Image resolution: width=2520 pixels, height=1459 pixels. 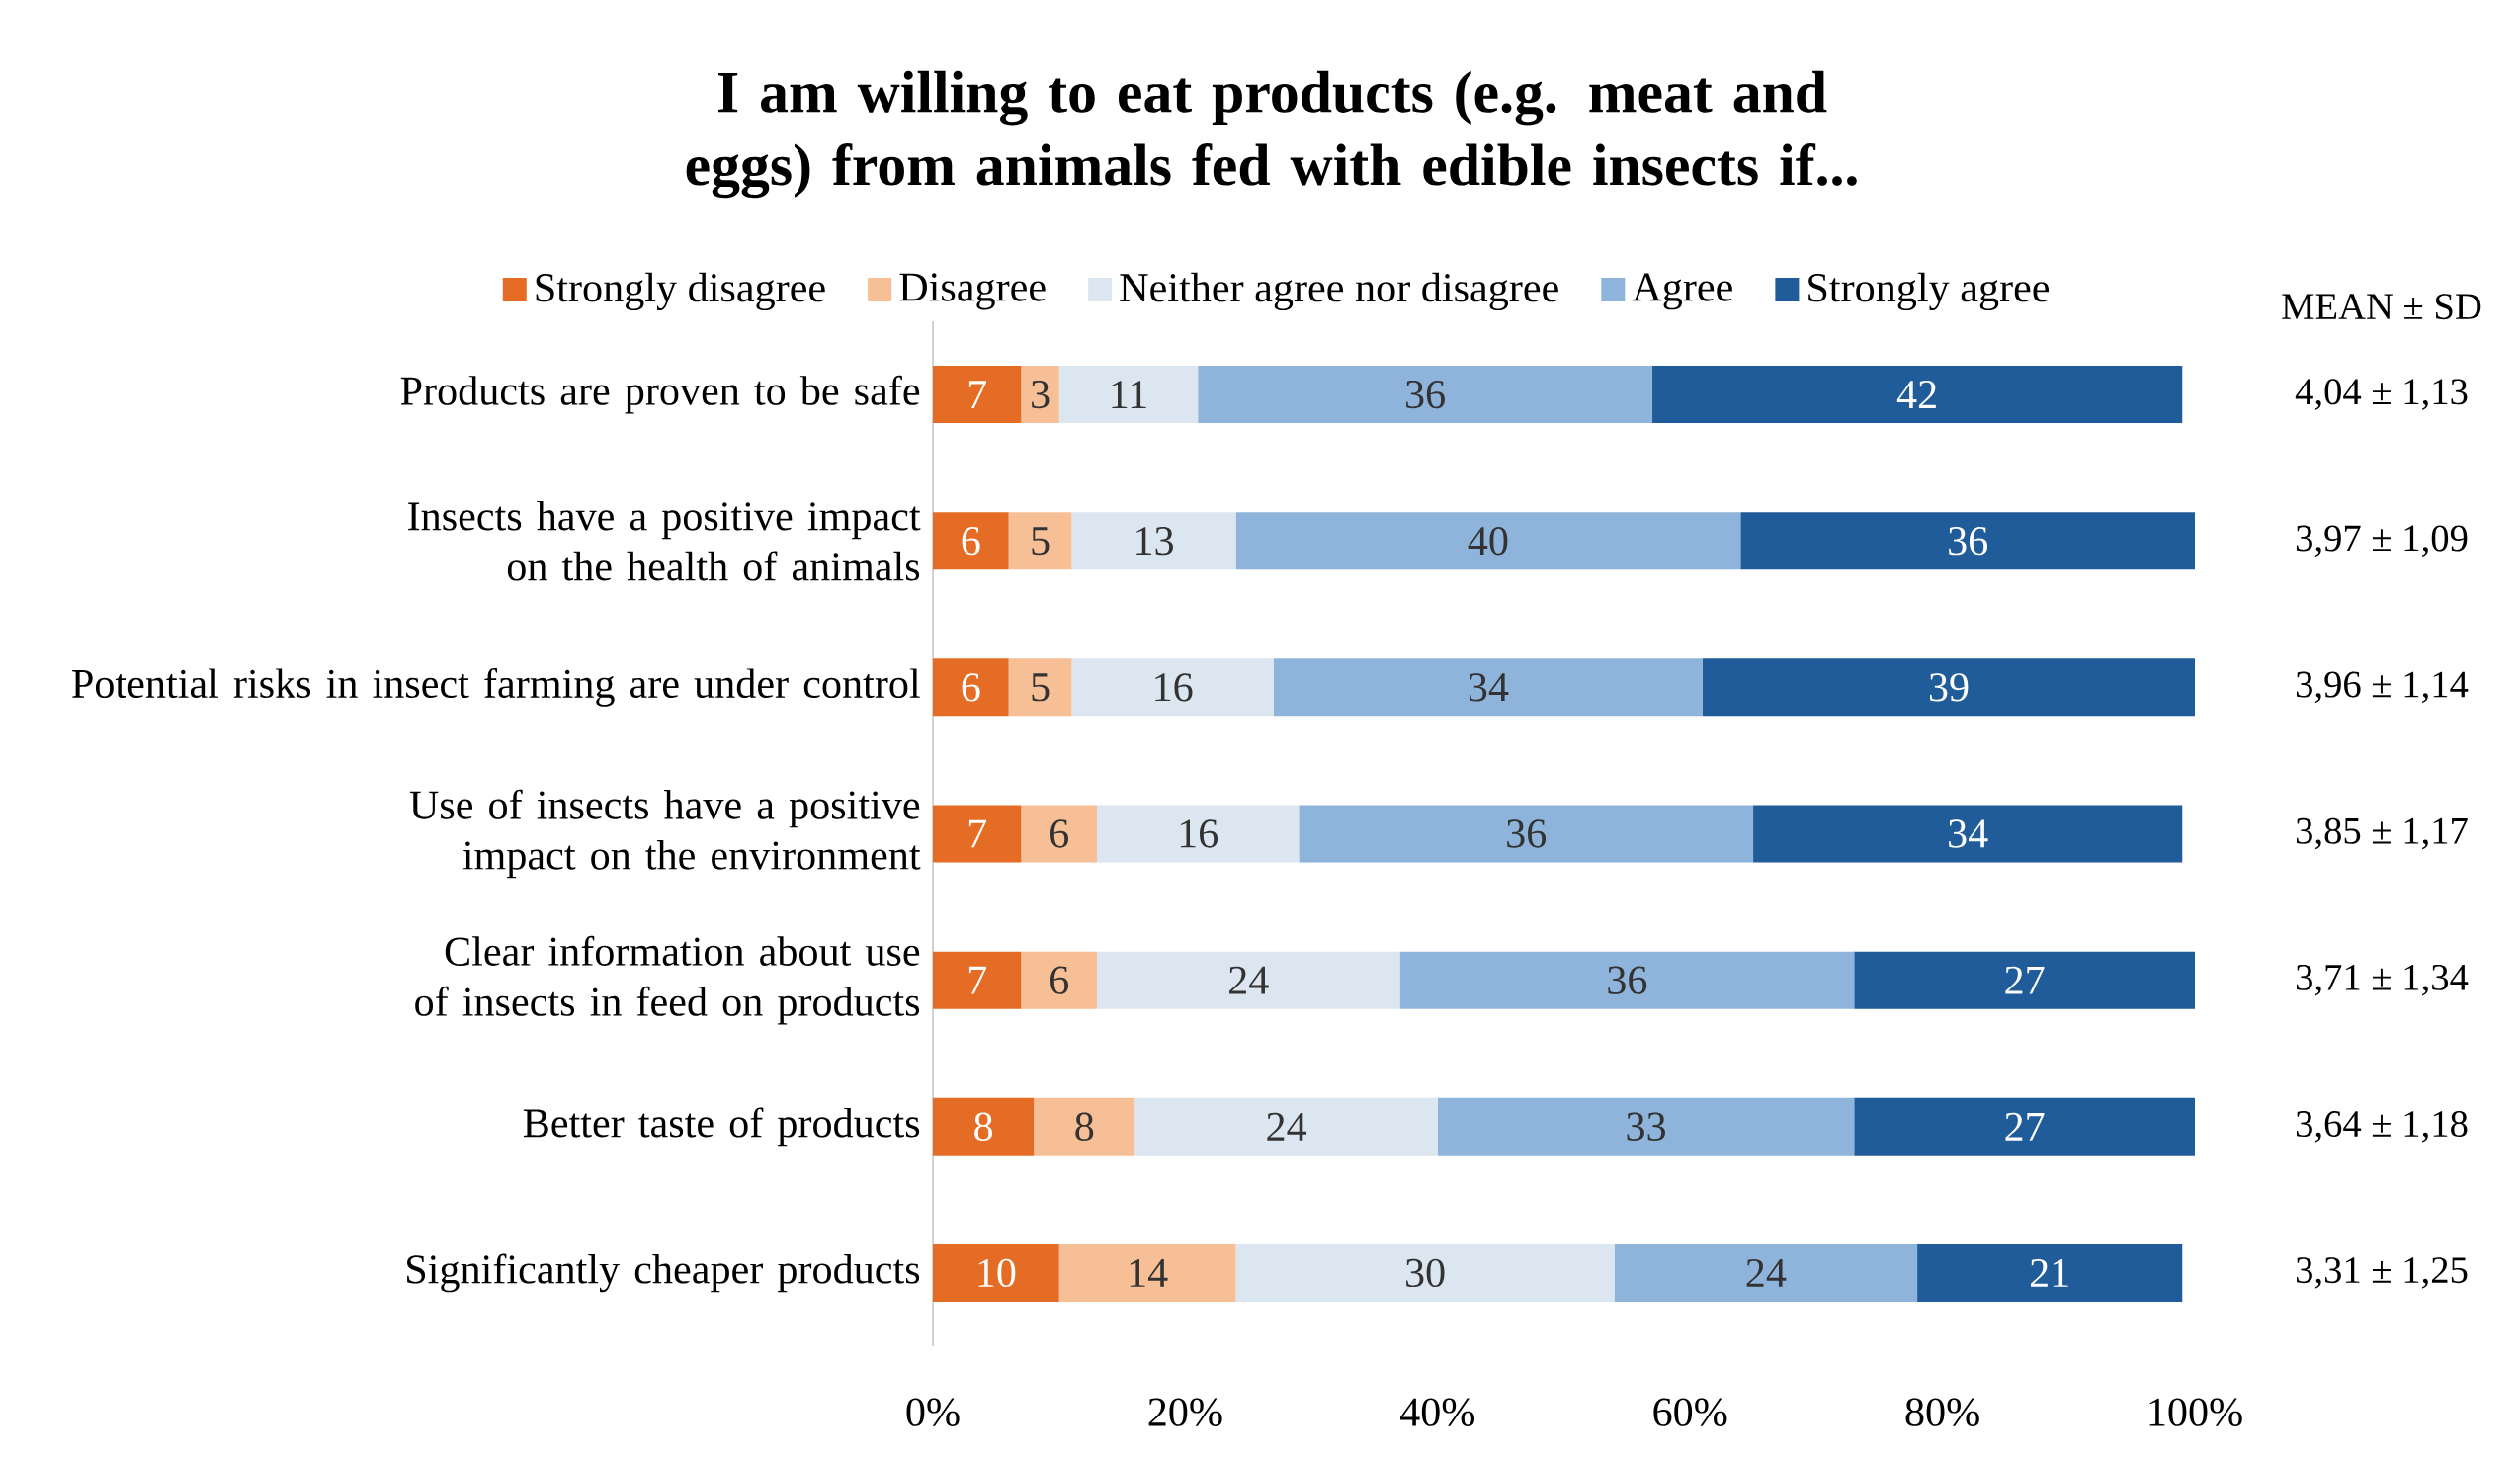 I want to click on data-label: 13, so click(x=1154, y=541).